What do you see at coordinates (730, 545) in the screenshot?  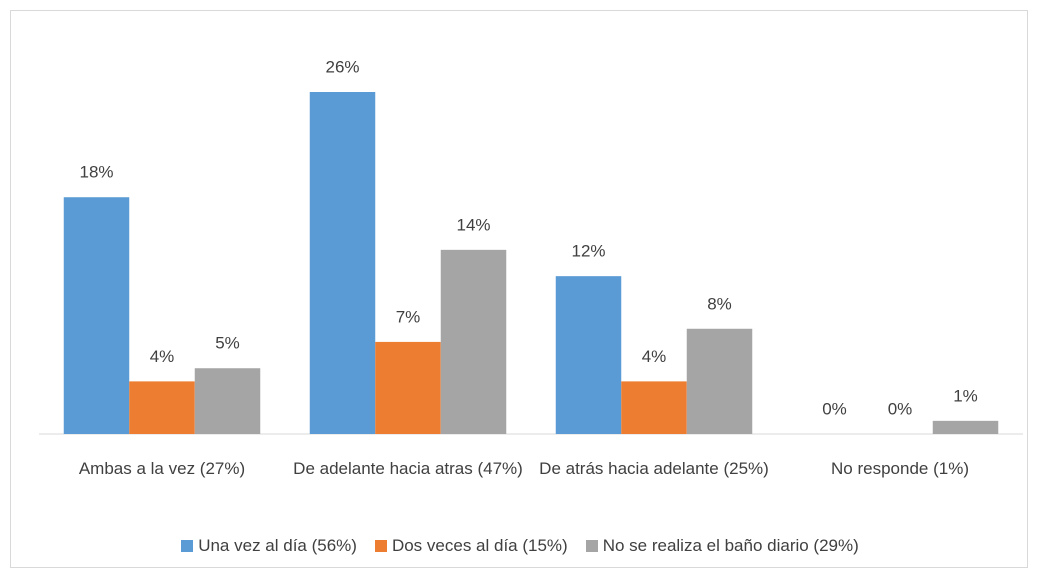 I see `legend-label: No se realiza el baño diario (29%)` at bounding box center [730, 545].